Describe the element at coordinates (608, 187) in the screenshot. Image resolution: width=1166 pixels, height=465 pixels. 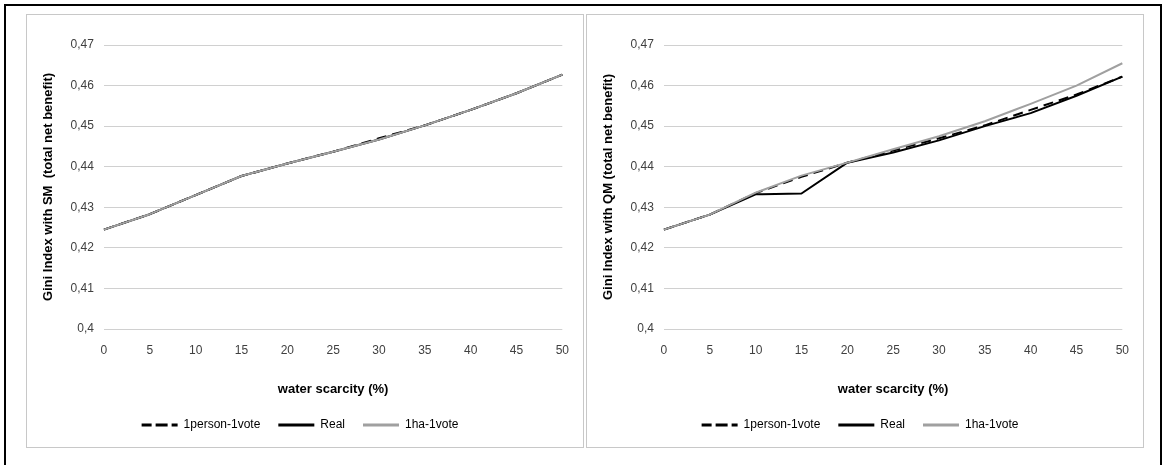
I see `y-axis-title: Gini Index with QM (total net benefit)` at that location.